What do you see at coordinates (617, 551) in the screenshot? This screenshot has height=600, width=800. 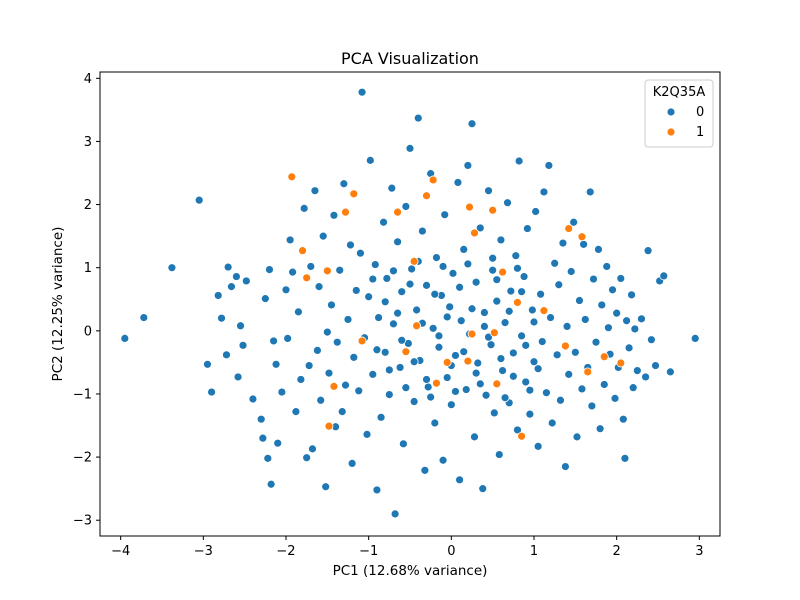 I see `x-tick-label: 2` at bounding box center [617, 551].